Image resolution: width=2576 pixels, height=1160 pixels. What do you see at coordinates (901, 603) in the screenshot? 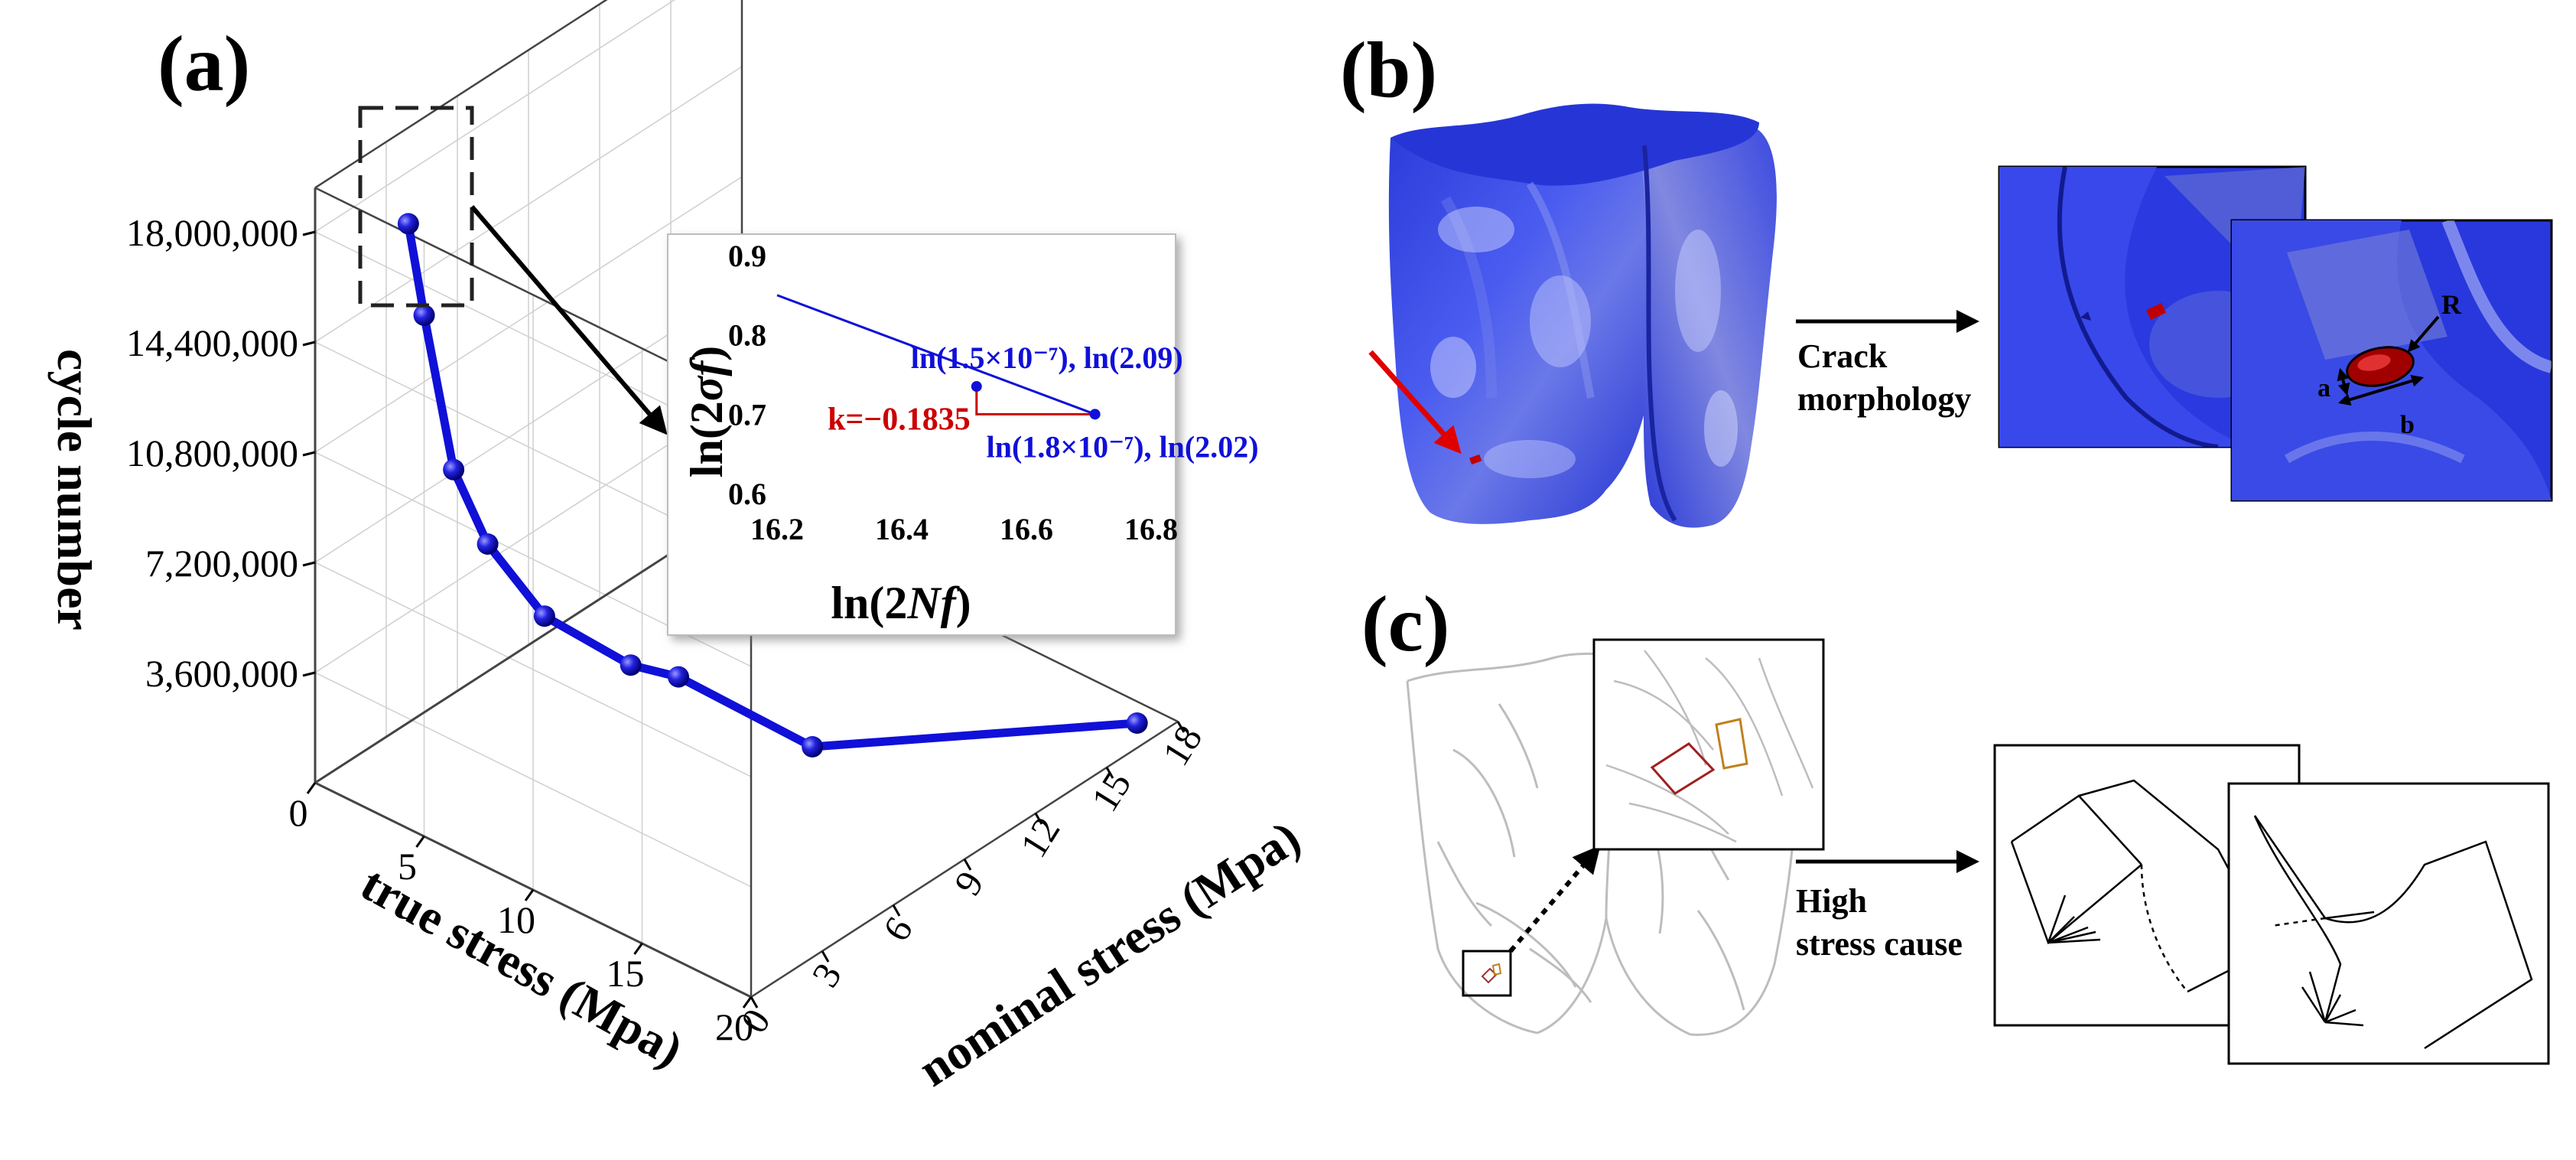
I see `inset-x-label: ln(2Nf)` at bounding box center [901, 603].